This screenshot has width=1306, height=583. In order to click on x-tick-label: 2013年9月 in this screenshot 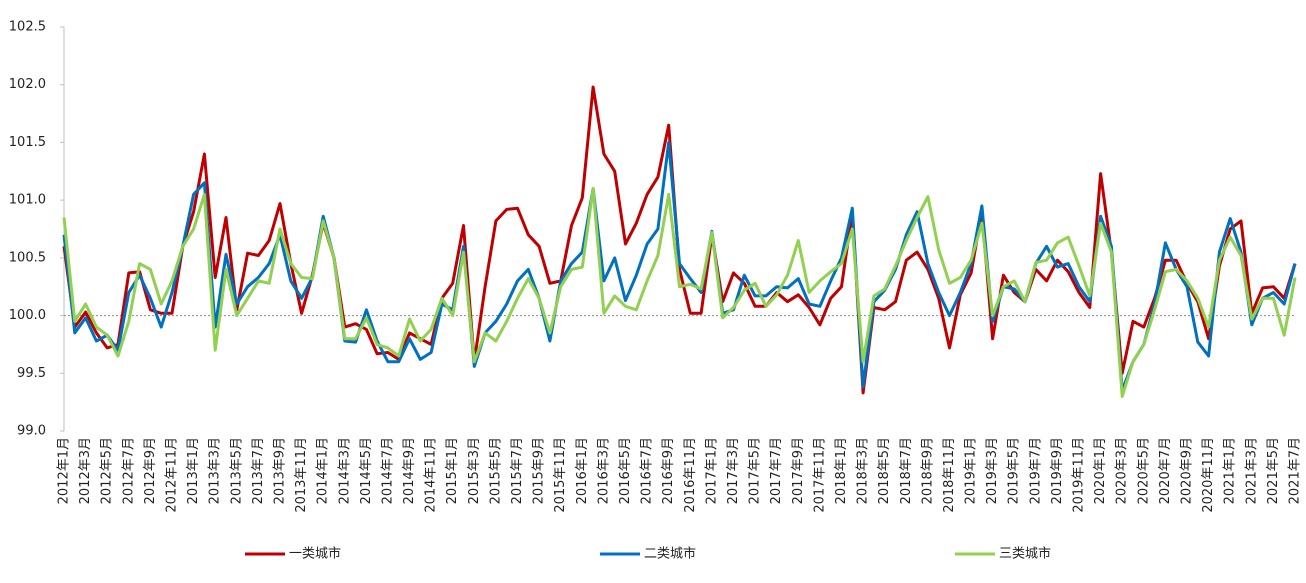, I will do `click(279, 470)`.